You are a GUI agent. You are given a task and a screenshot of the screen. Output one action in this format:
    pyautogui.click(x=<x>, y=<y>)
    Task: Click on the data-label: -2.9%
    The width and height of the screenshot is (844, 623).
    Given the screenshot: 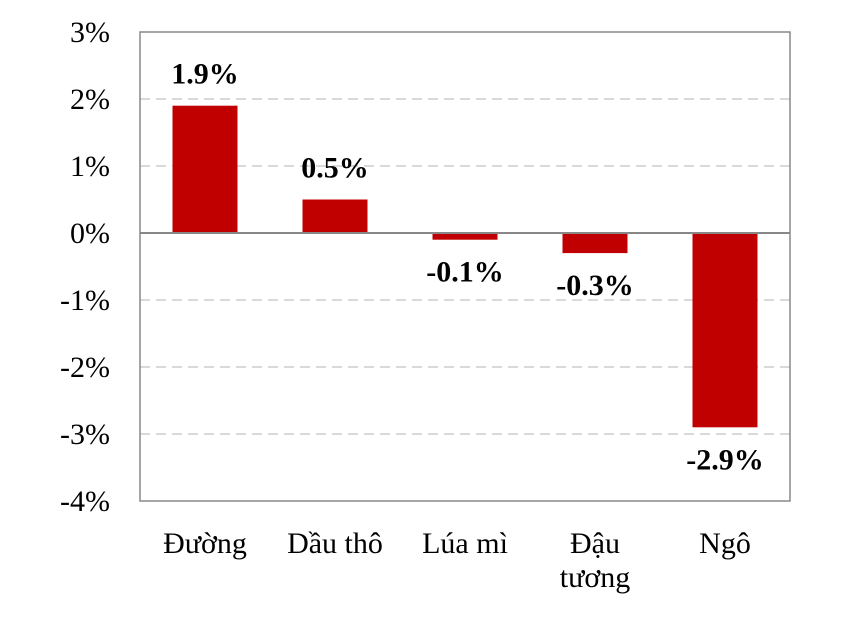 What is the action you would take?
    pyautogui.click(x=725, y=459)
    